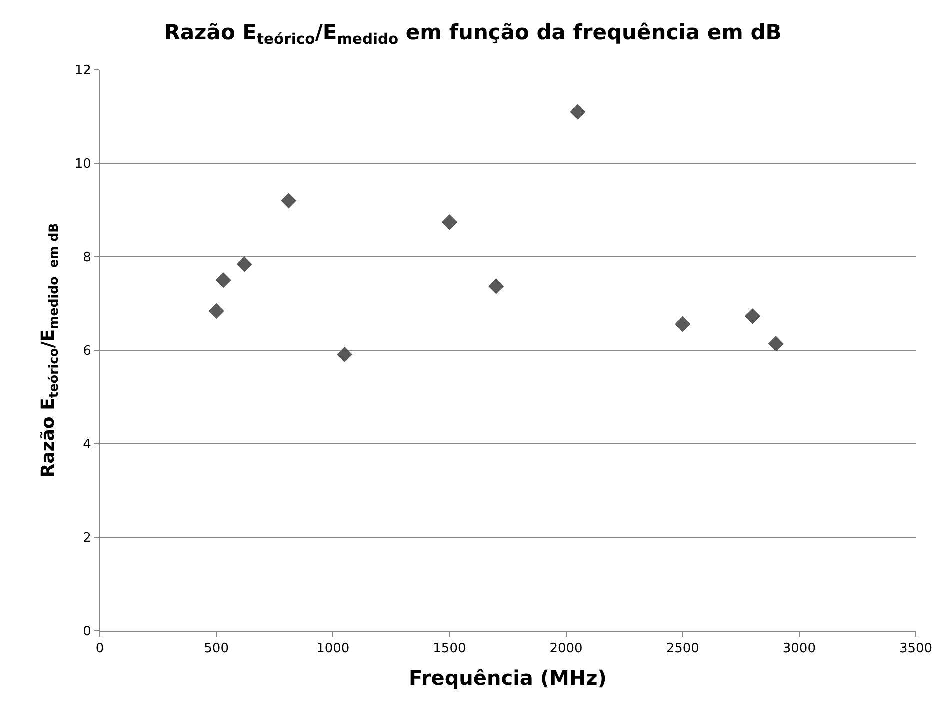 This screenshot has height=711, width=946. I want to click on y-tick-label: 12, so click(83, 71).